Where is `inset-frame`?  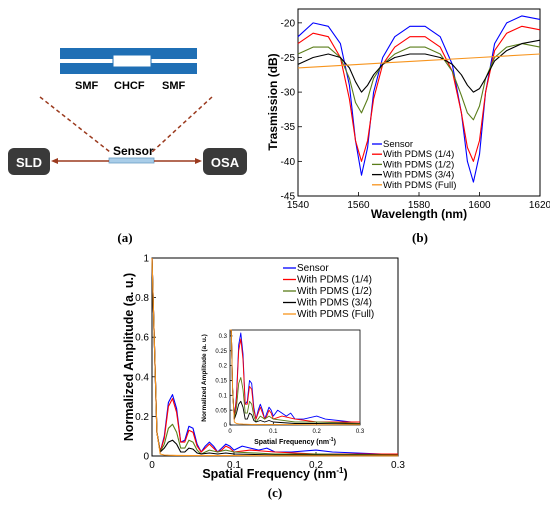
inset-frame is located at coordinates (295, 377).